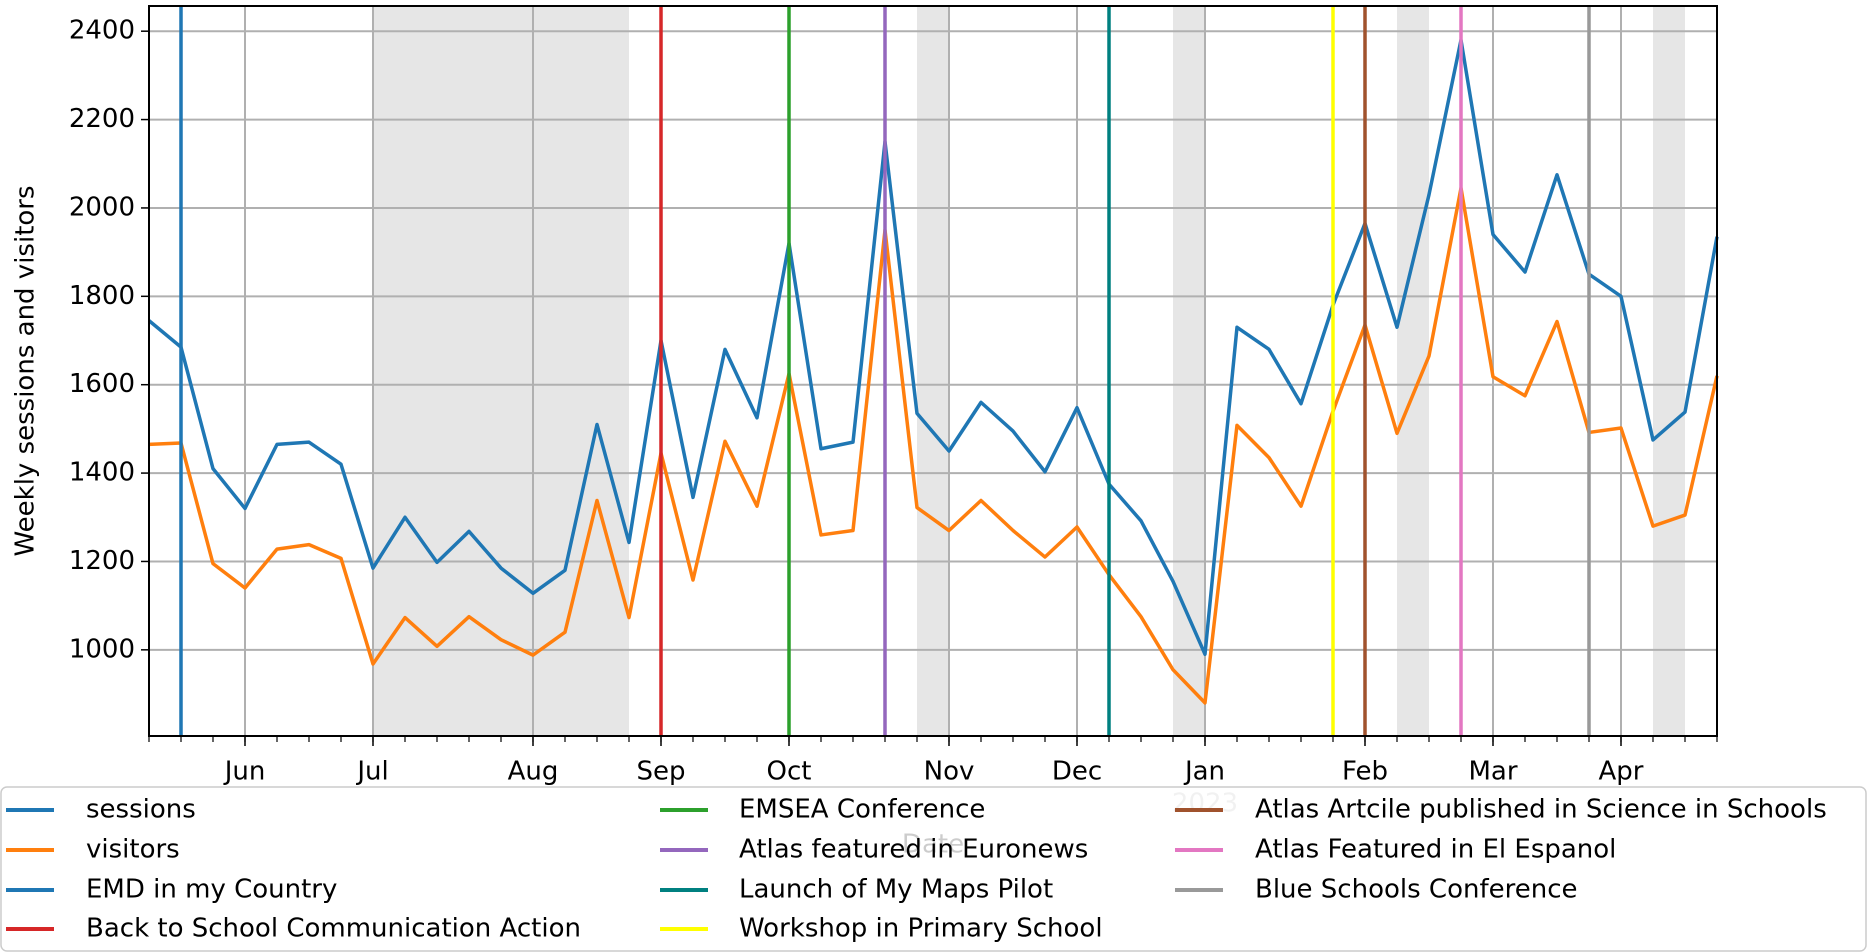  Describe the element at coordinates (789, 772) in the screenshot. I see `x-tick-label: Oct` at that location.